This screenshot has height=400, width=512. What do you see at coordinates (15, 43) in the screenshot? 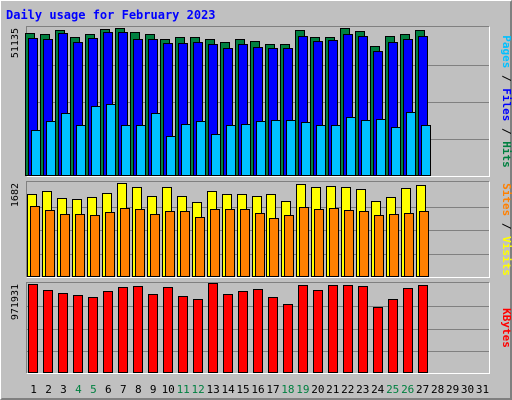
I see `scale-label-hits: 51135` at bounding box center [15, 43].